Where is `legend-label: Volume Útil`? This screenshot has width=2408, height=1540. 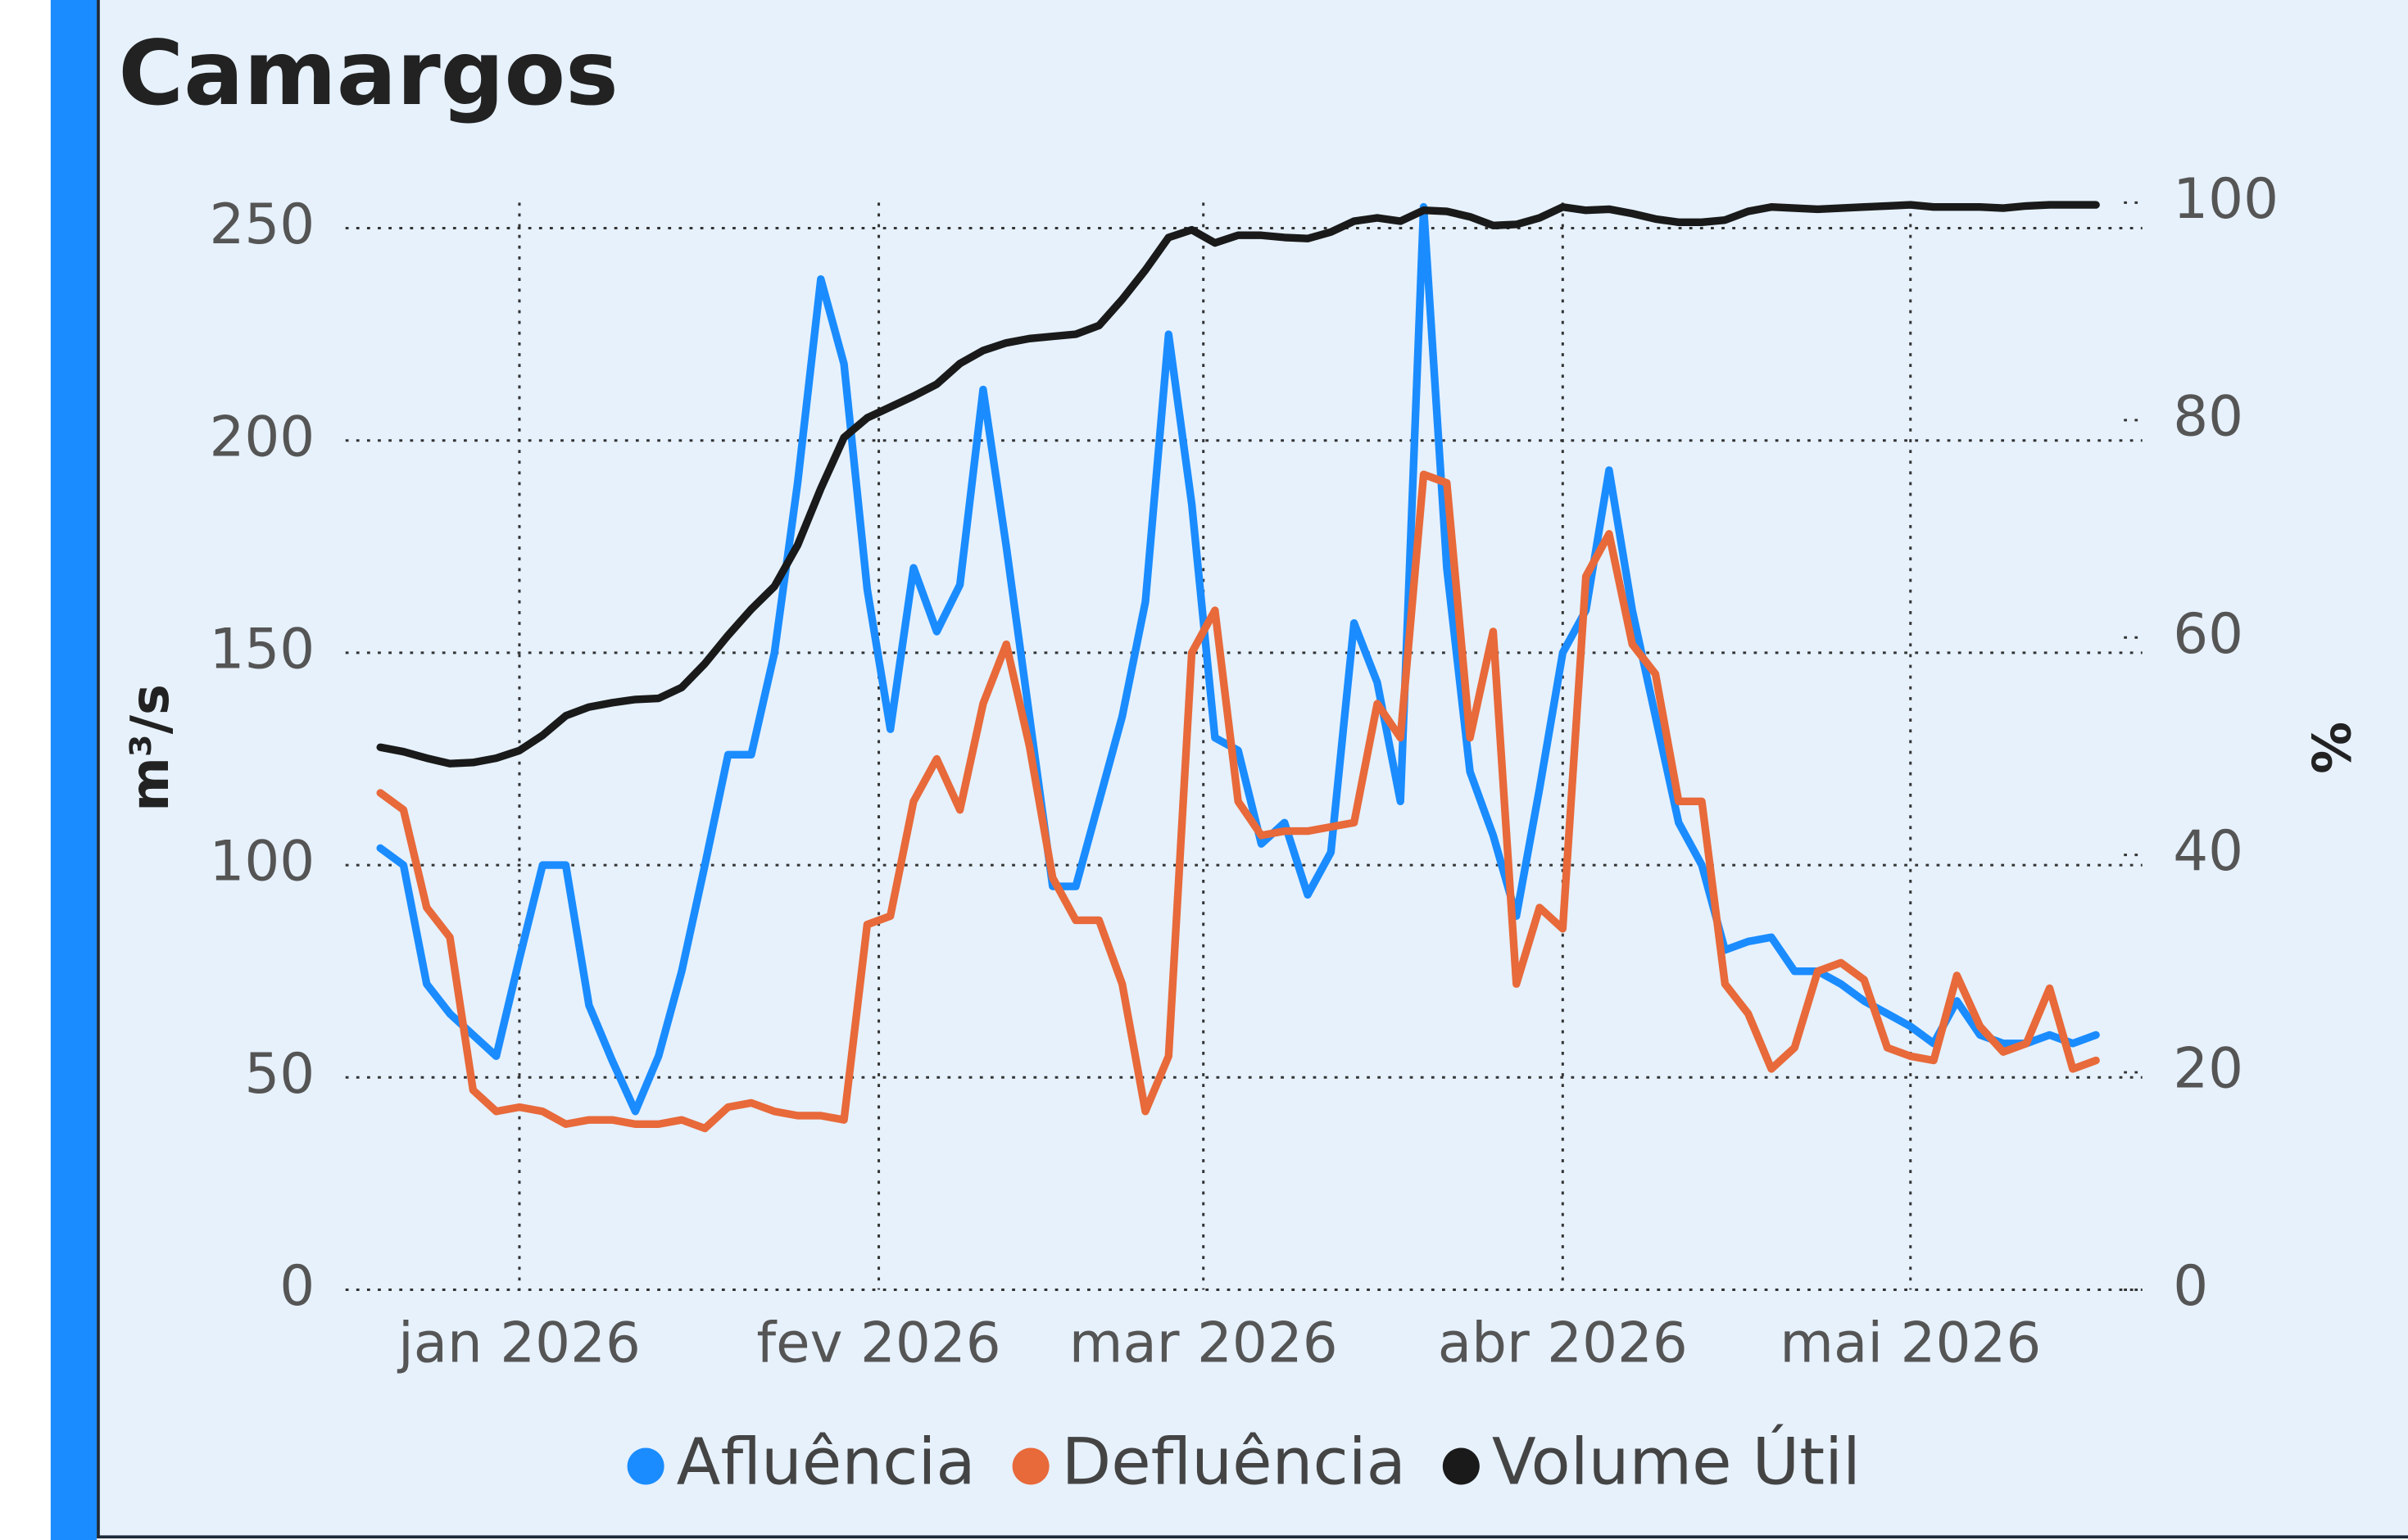 legend-label: Volume Útil is located at coordinates (1677, 1461).